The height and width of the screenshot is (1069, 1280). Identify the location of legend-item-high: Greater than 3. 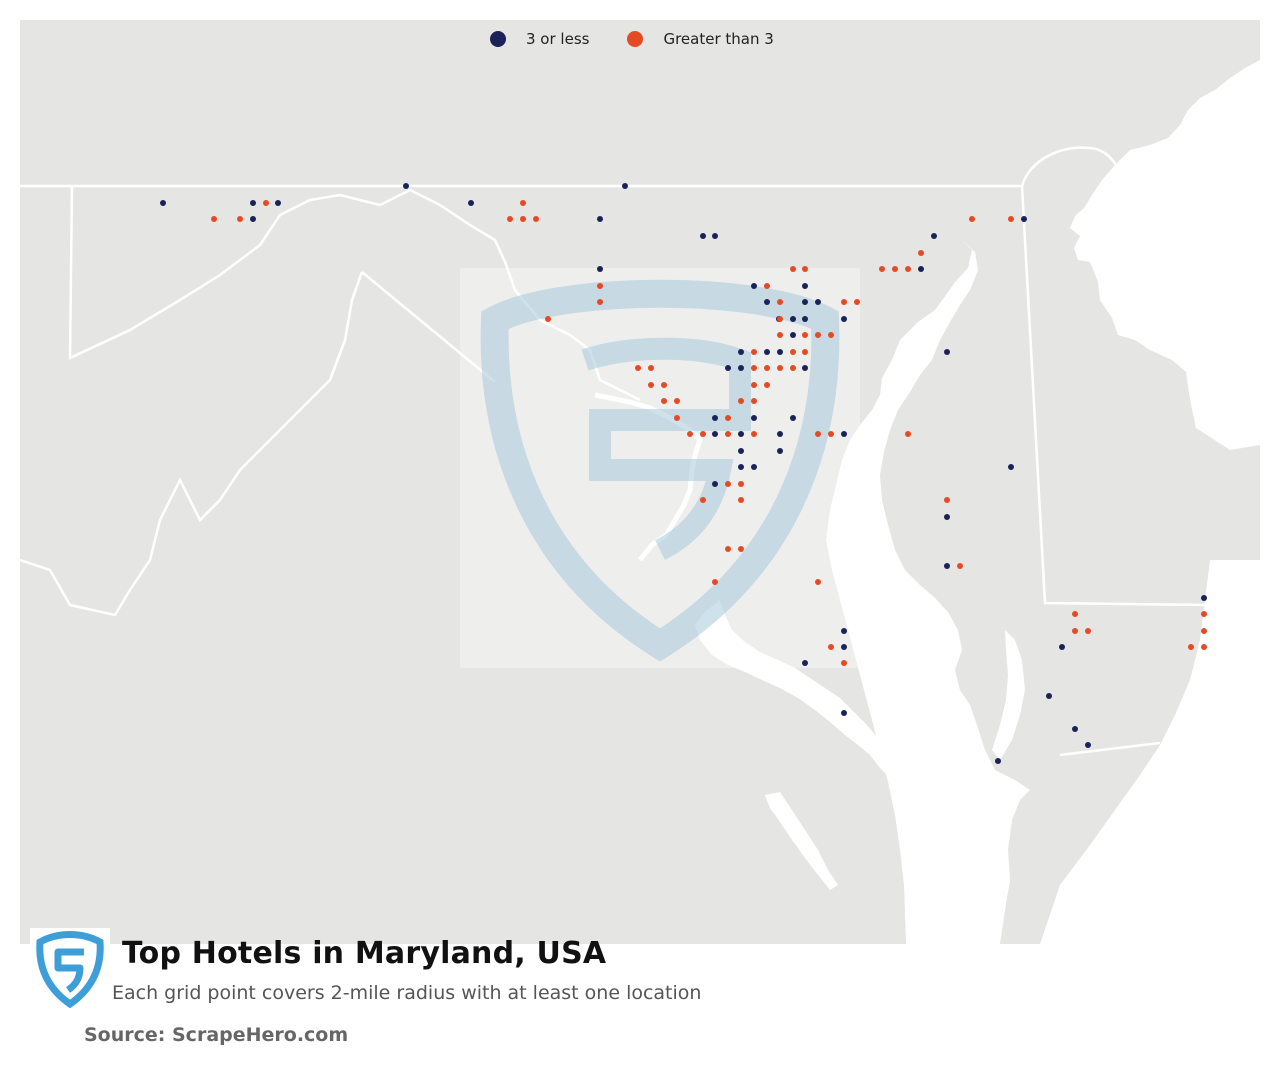
(700, 39).